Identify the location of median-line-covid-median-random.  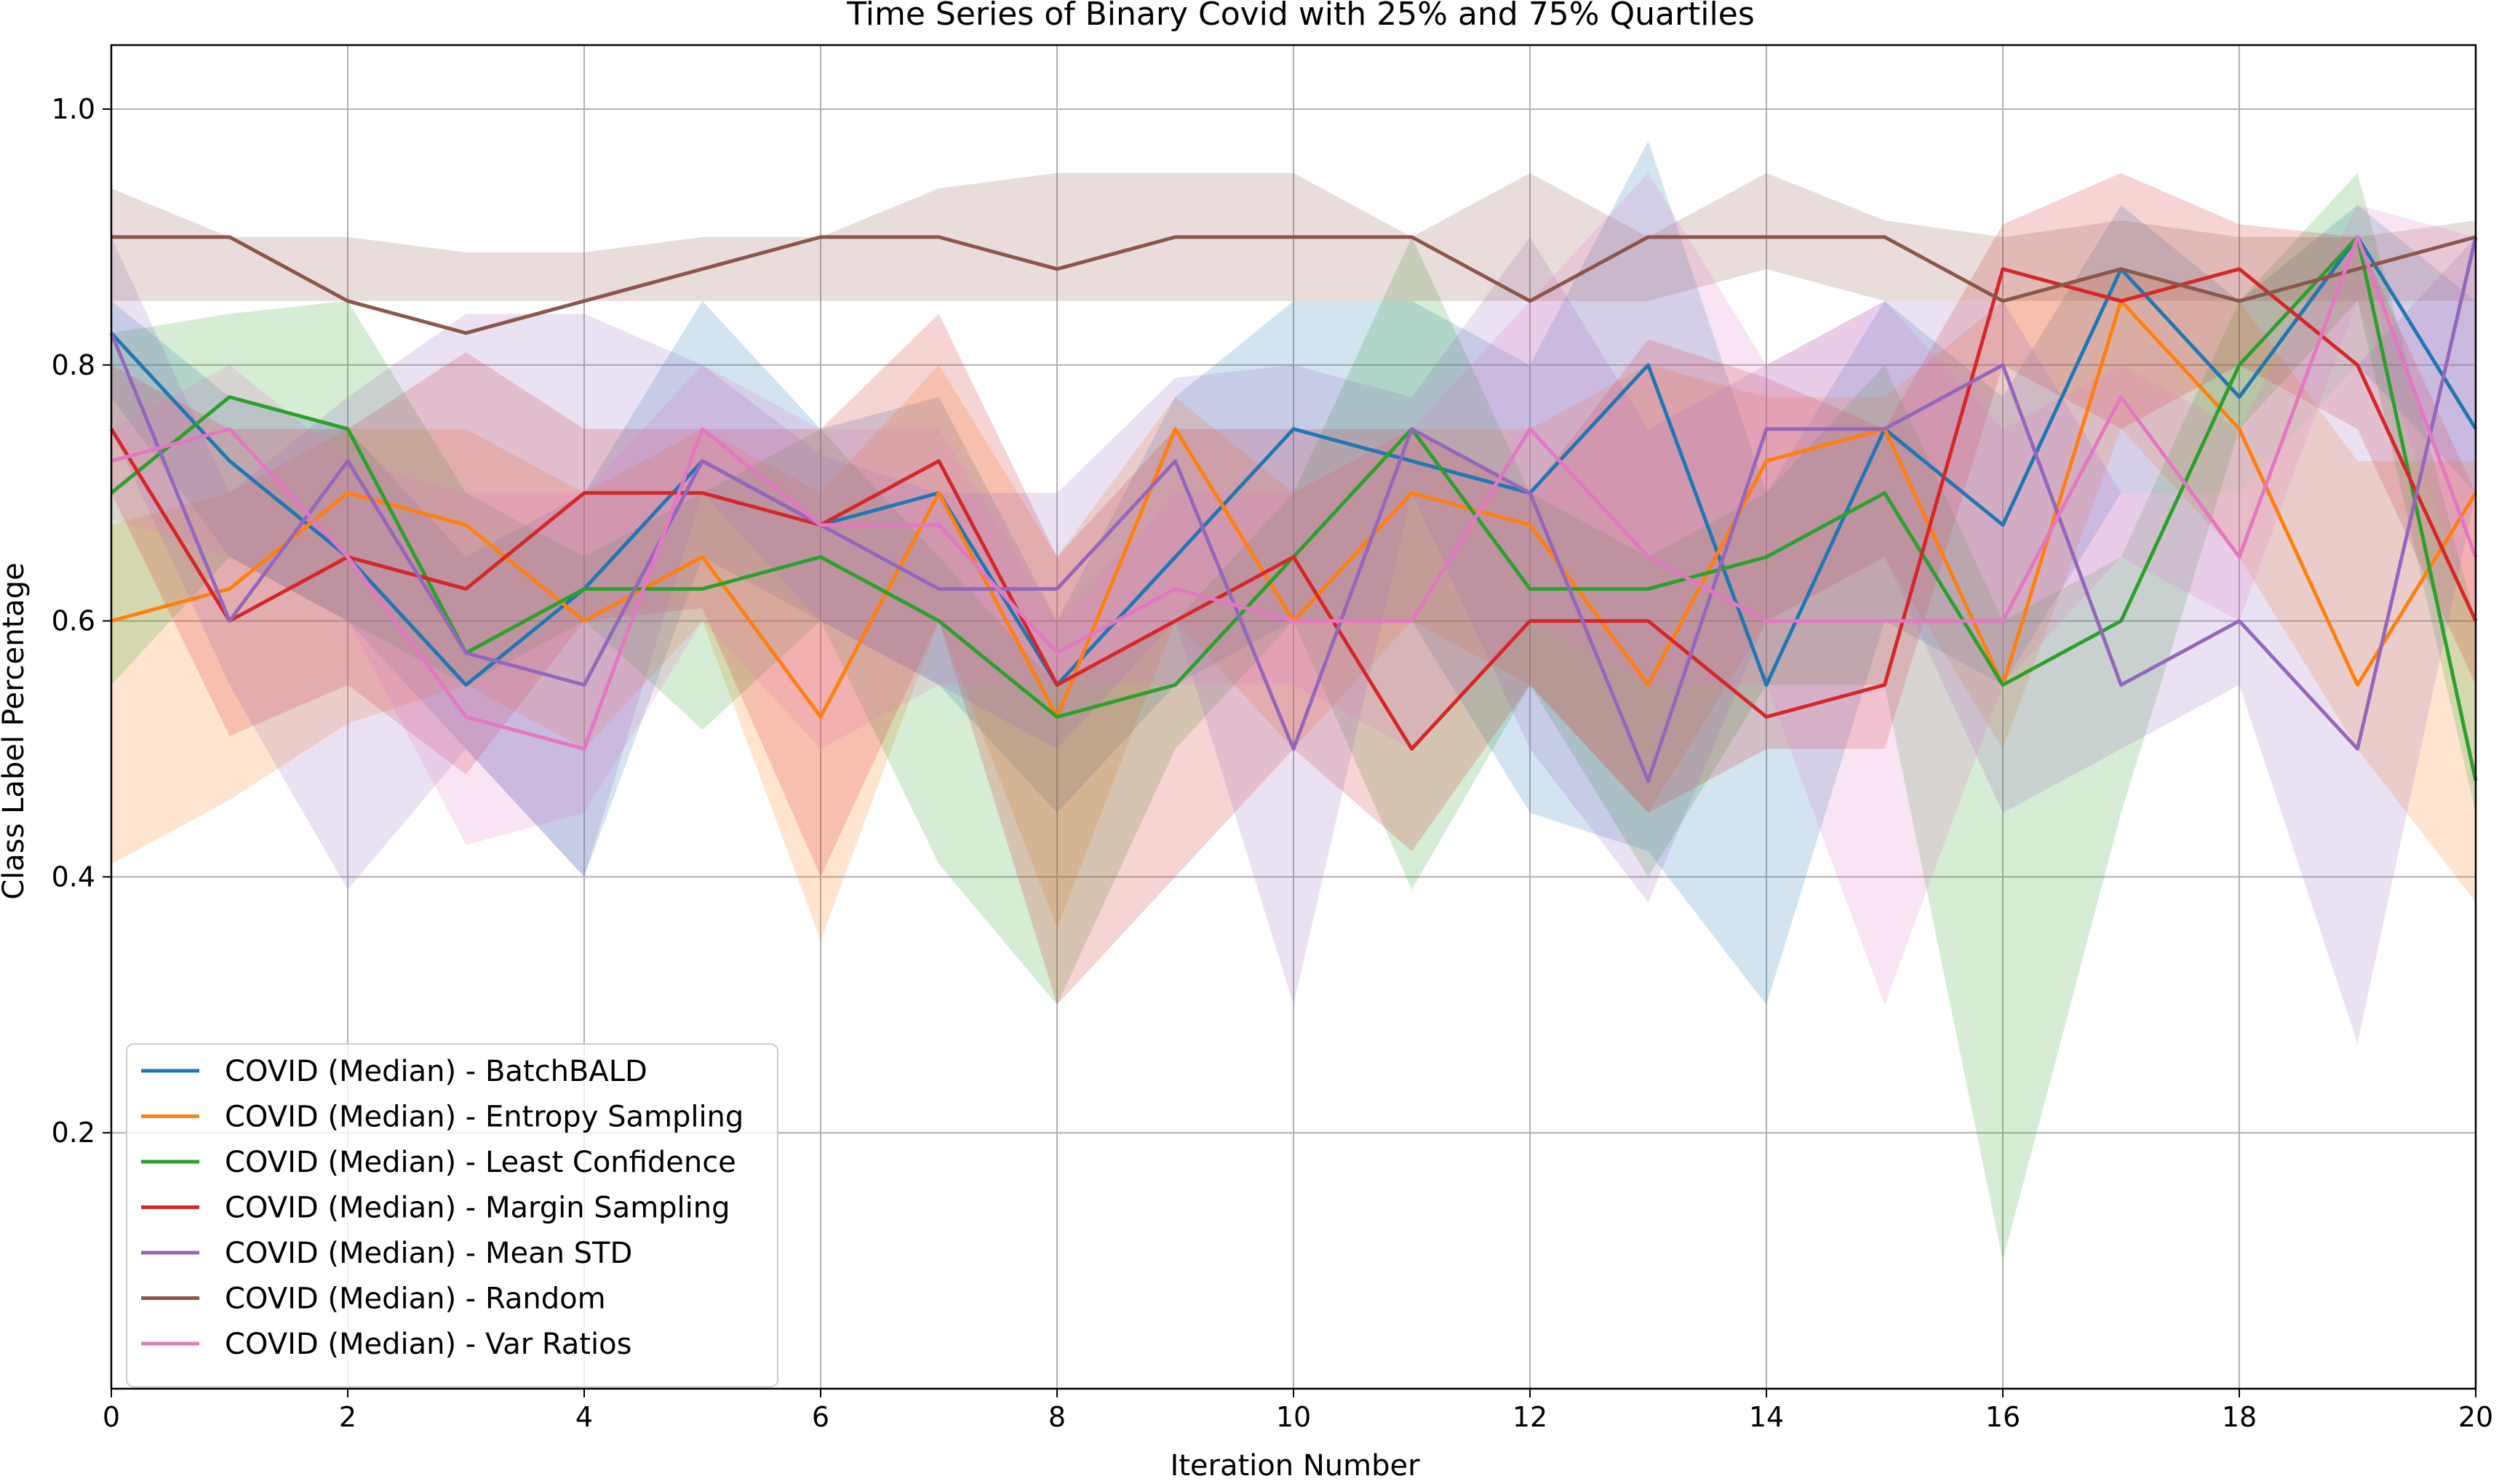
(1293, 285).